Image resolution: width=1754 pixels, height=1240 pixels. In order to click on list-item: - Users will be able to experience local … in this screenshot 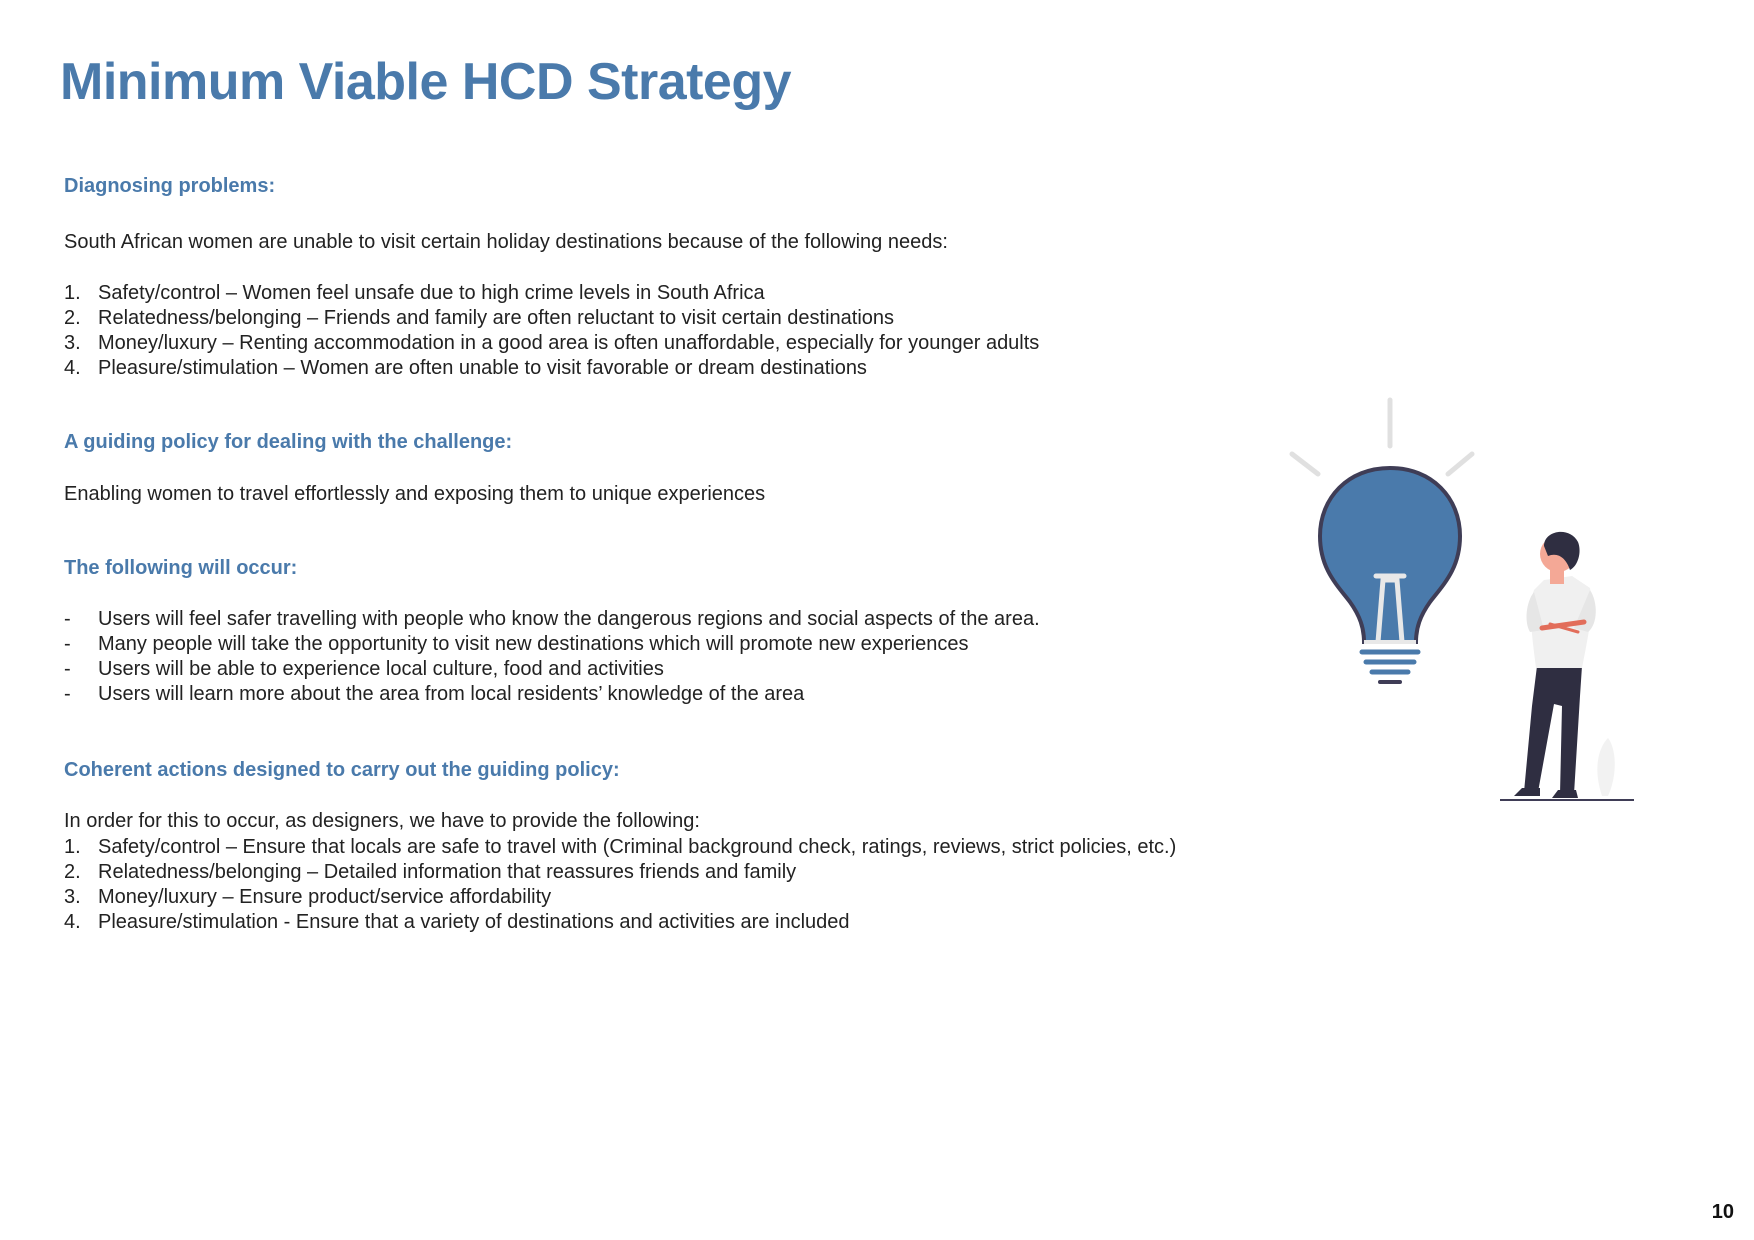, I will do `click(364, 669)`.